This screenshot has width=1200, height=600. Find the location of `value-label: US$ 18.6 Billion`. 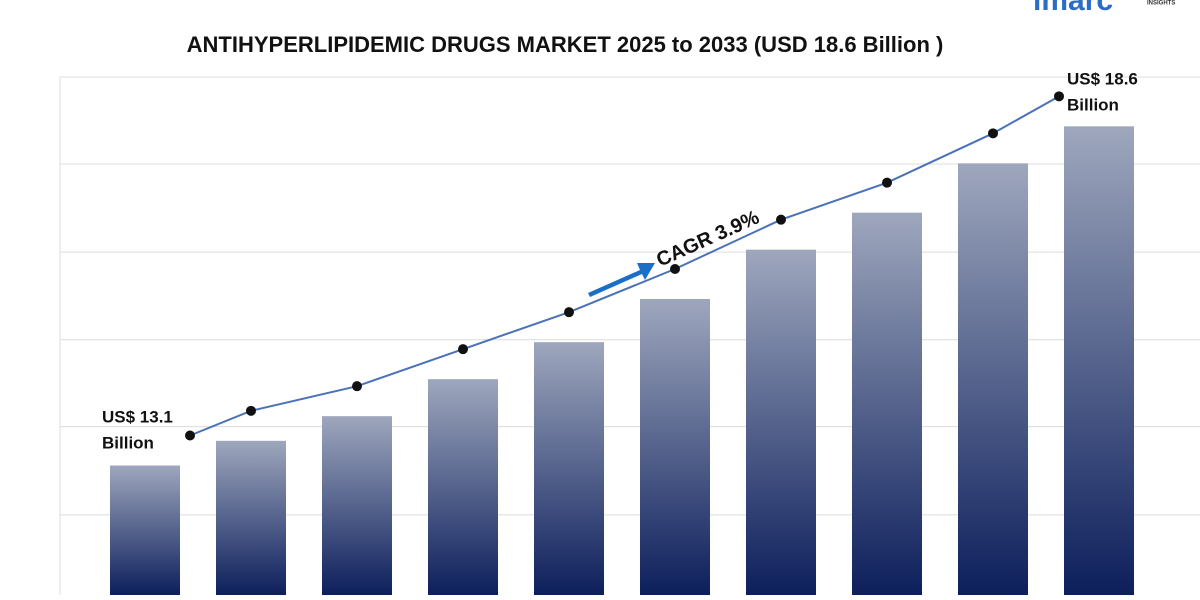

value-label: US$ 18.6 Billion is located at coordinates (1102, 92).